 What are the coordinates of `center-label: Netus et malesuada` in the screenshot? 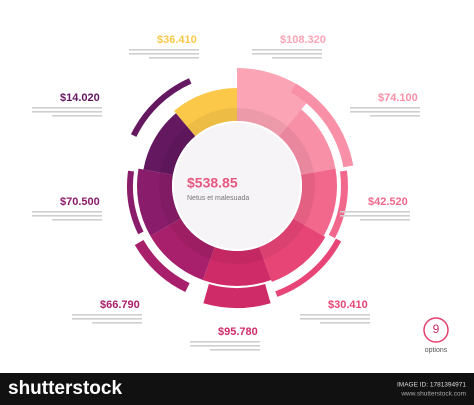 It's located at (218, 198).